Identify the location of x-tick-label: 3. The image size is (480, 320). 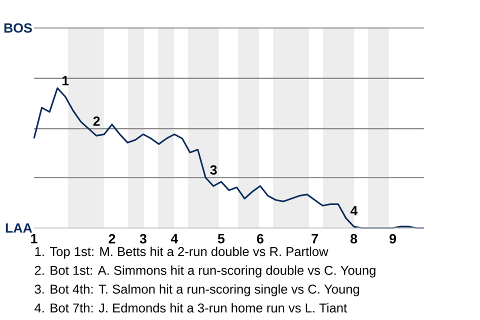
(143, 239).